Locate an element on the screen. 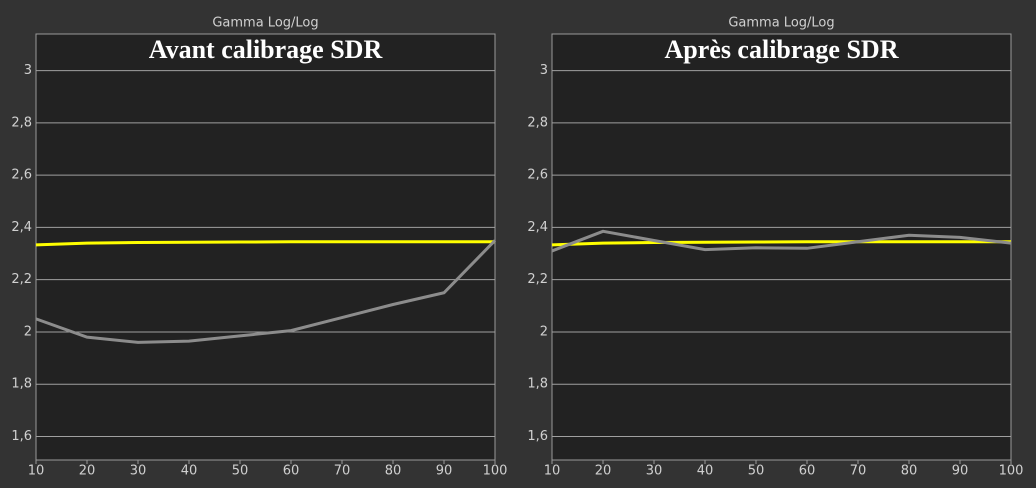 This screenshot has width=1036, height=488. annotation: Avant calibrage SDR is located at coordinates (266, 49).